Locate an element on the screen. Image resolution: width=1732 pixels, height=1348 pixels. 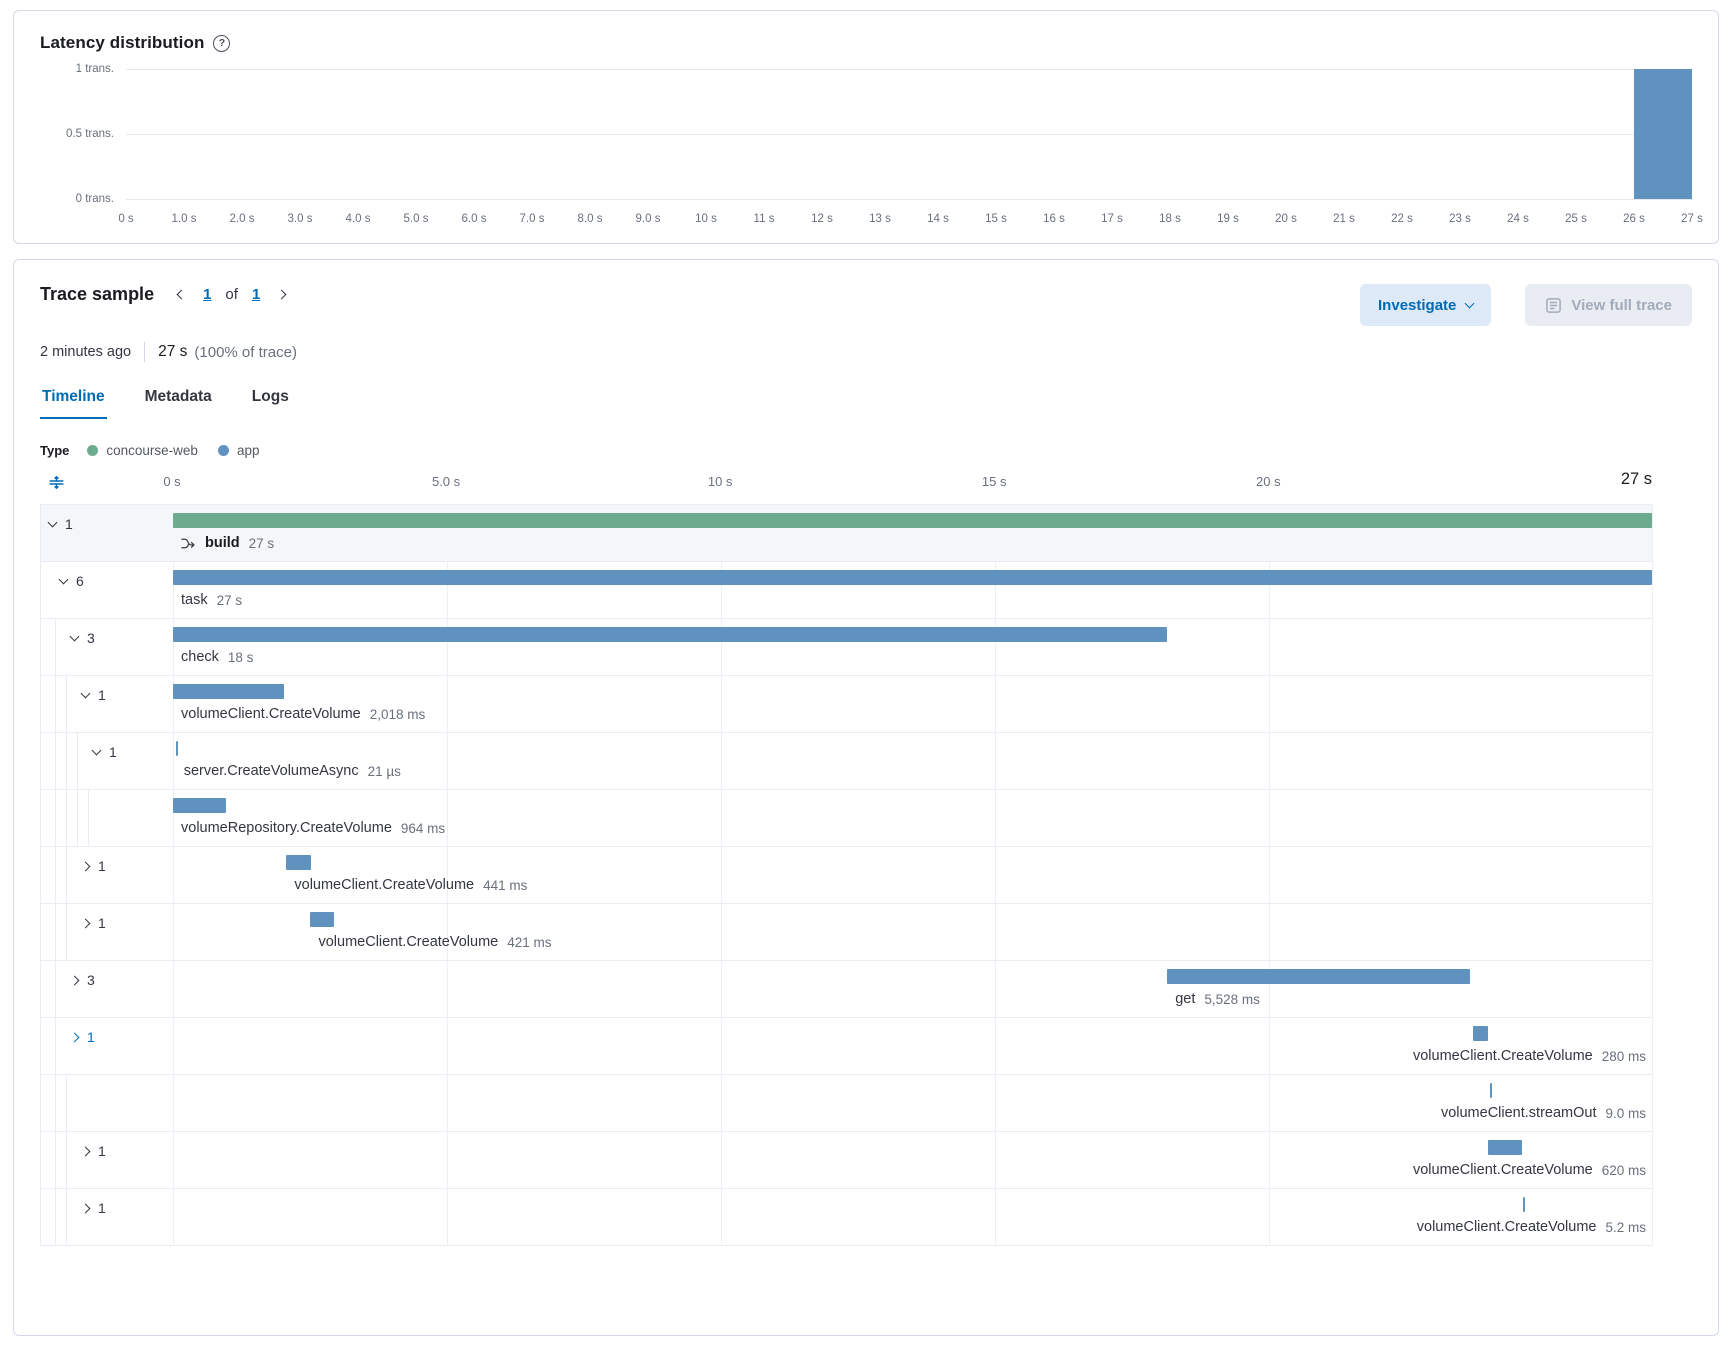
span-label: task 27 s is located at coordinates (211, 600).